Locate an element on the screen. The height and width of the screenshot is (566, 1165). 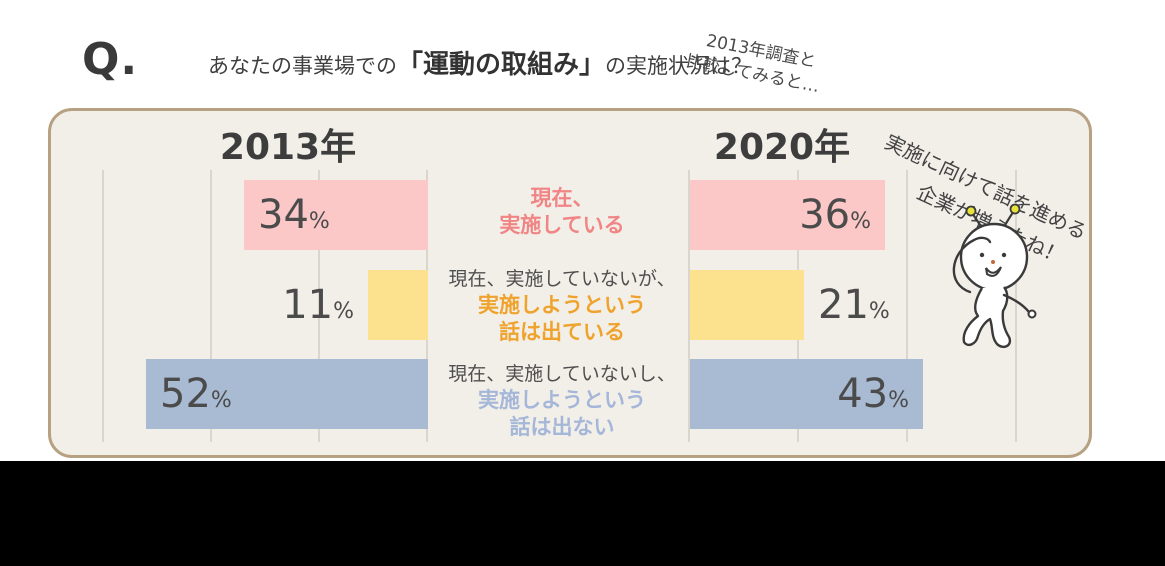
mascot-extended-arm is located at coordinates (1016, 303).